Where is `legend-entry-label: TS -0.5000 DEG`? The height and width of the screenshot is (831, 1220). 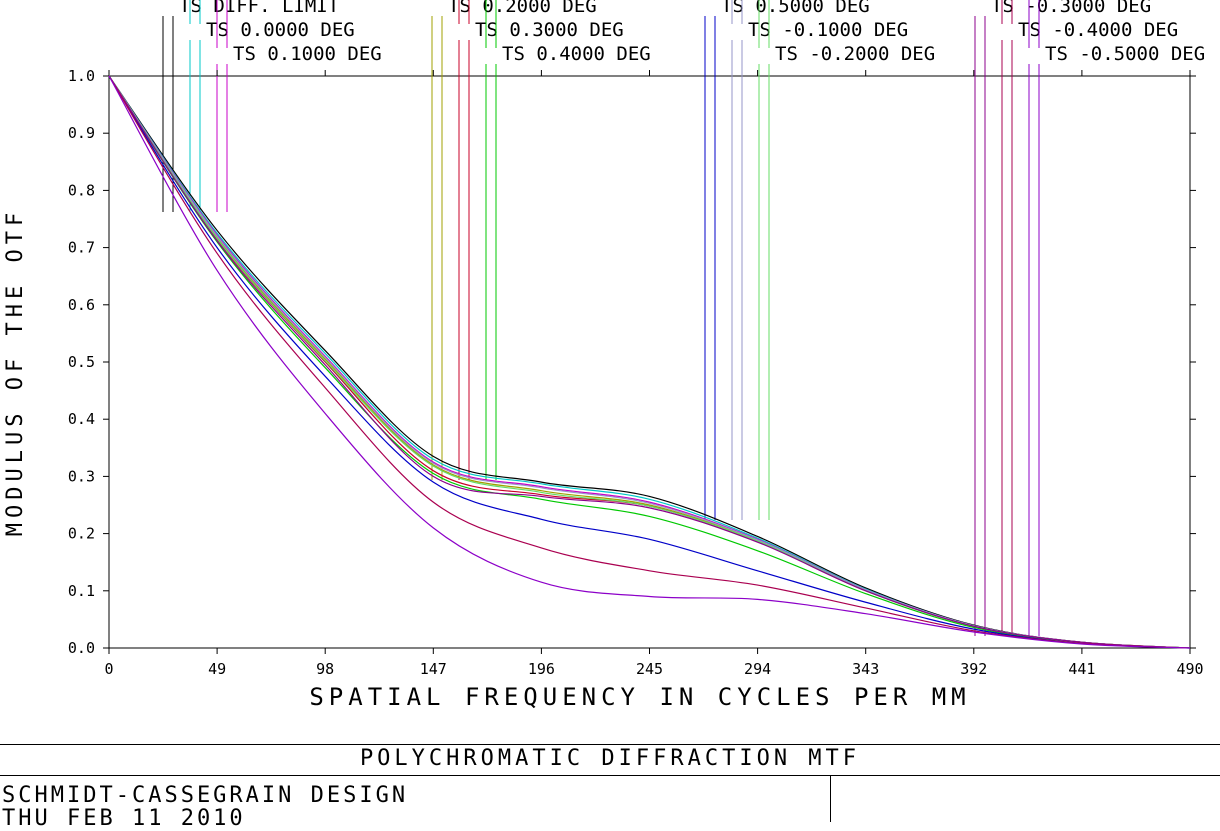 legend-entry-label: TS -0.5000 DEG is located at coordinates (1125, 54).